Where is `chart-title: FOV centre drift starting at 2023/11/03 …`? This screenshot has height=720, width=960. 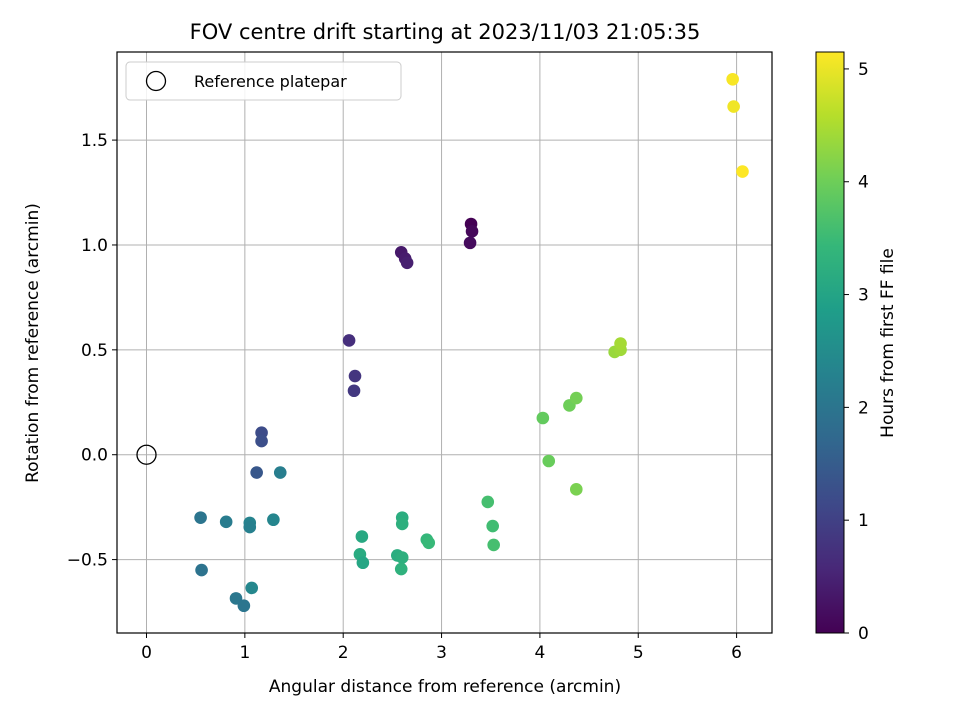
chart-title: FOV centre drift starting at 2023/11/03 … is located at coordinates (445, 32).